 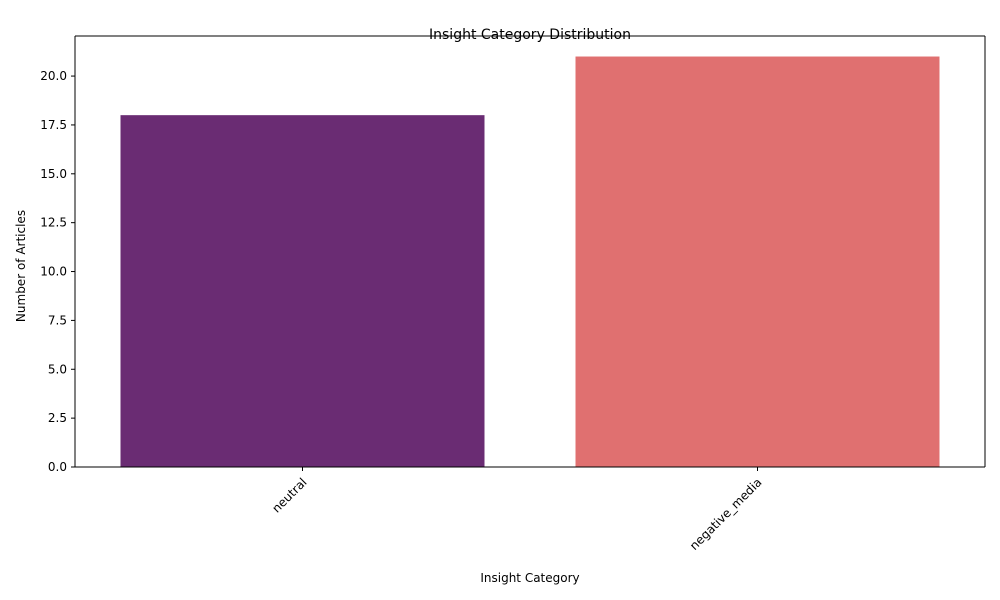 What do you see at coordinates (530, 35) in the screenshot?
I see `chart-title: Insight Category Distribution` at bounding box center [530, 35].